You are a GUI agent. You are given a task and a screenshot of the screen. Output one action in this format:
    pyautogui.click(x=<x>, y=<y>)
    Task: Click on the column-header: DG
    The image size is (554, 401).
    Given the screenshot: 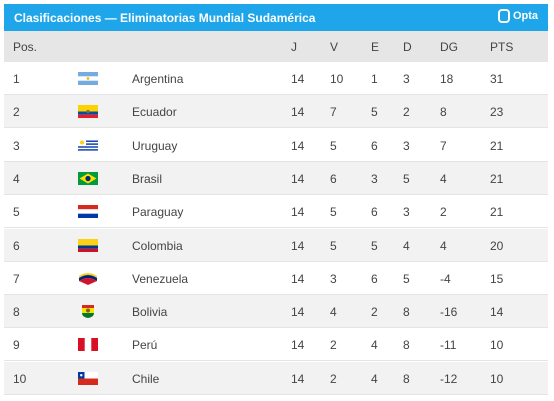 What is the action you would take?
    pyautogui.click(x=449, y=47)
    